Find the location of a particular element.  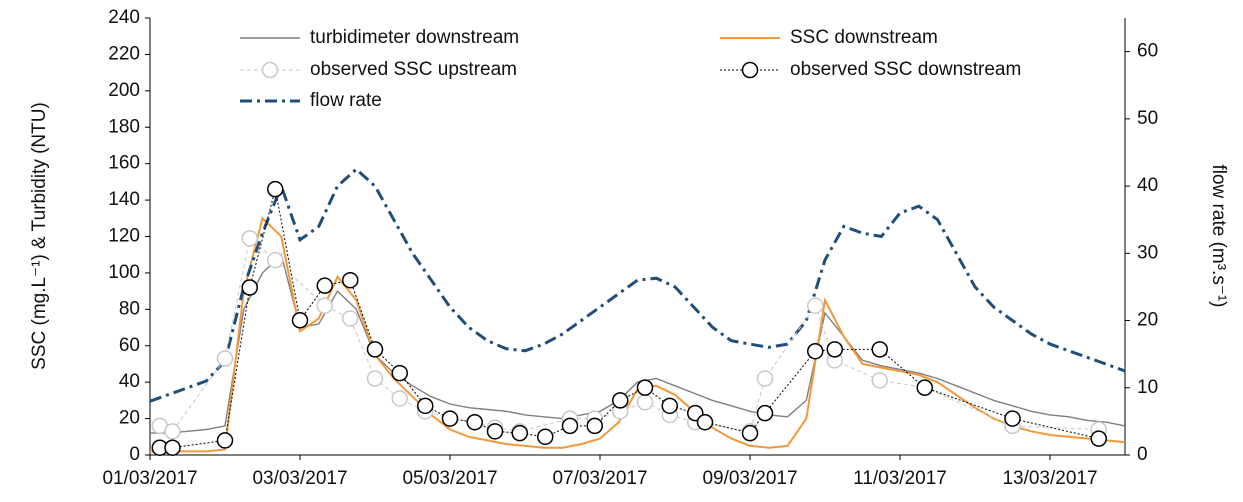

y-tick-label: 120 is located at coordinates (124, 236).